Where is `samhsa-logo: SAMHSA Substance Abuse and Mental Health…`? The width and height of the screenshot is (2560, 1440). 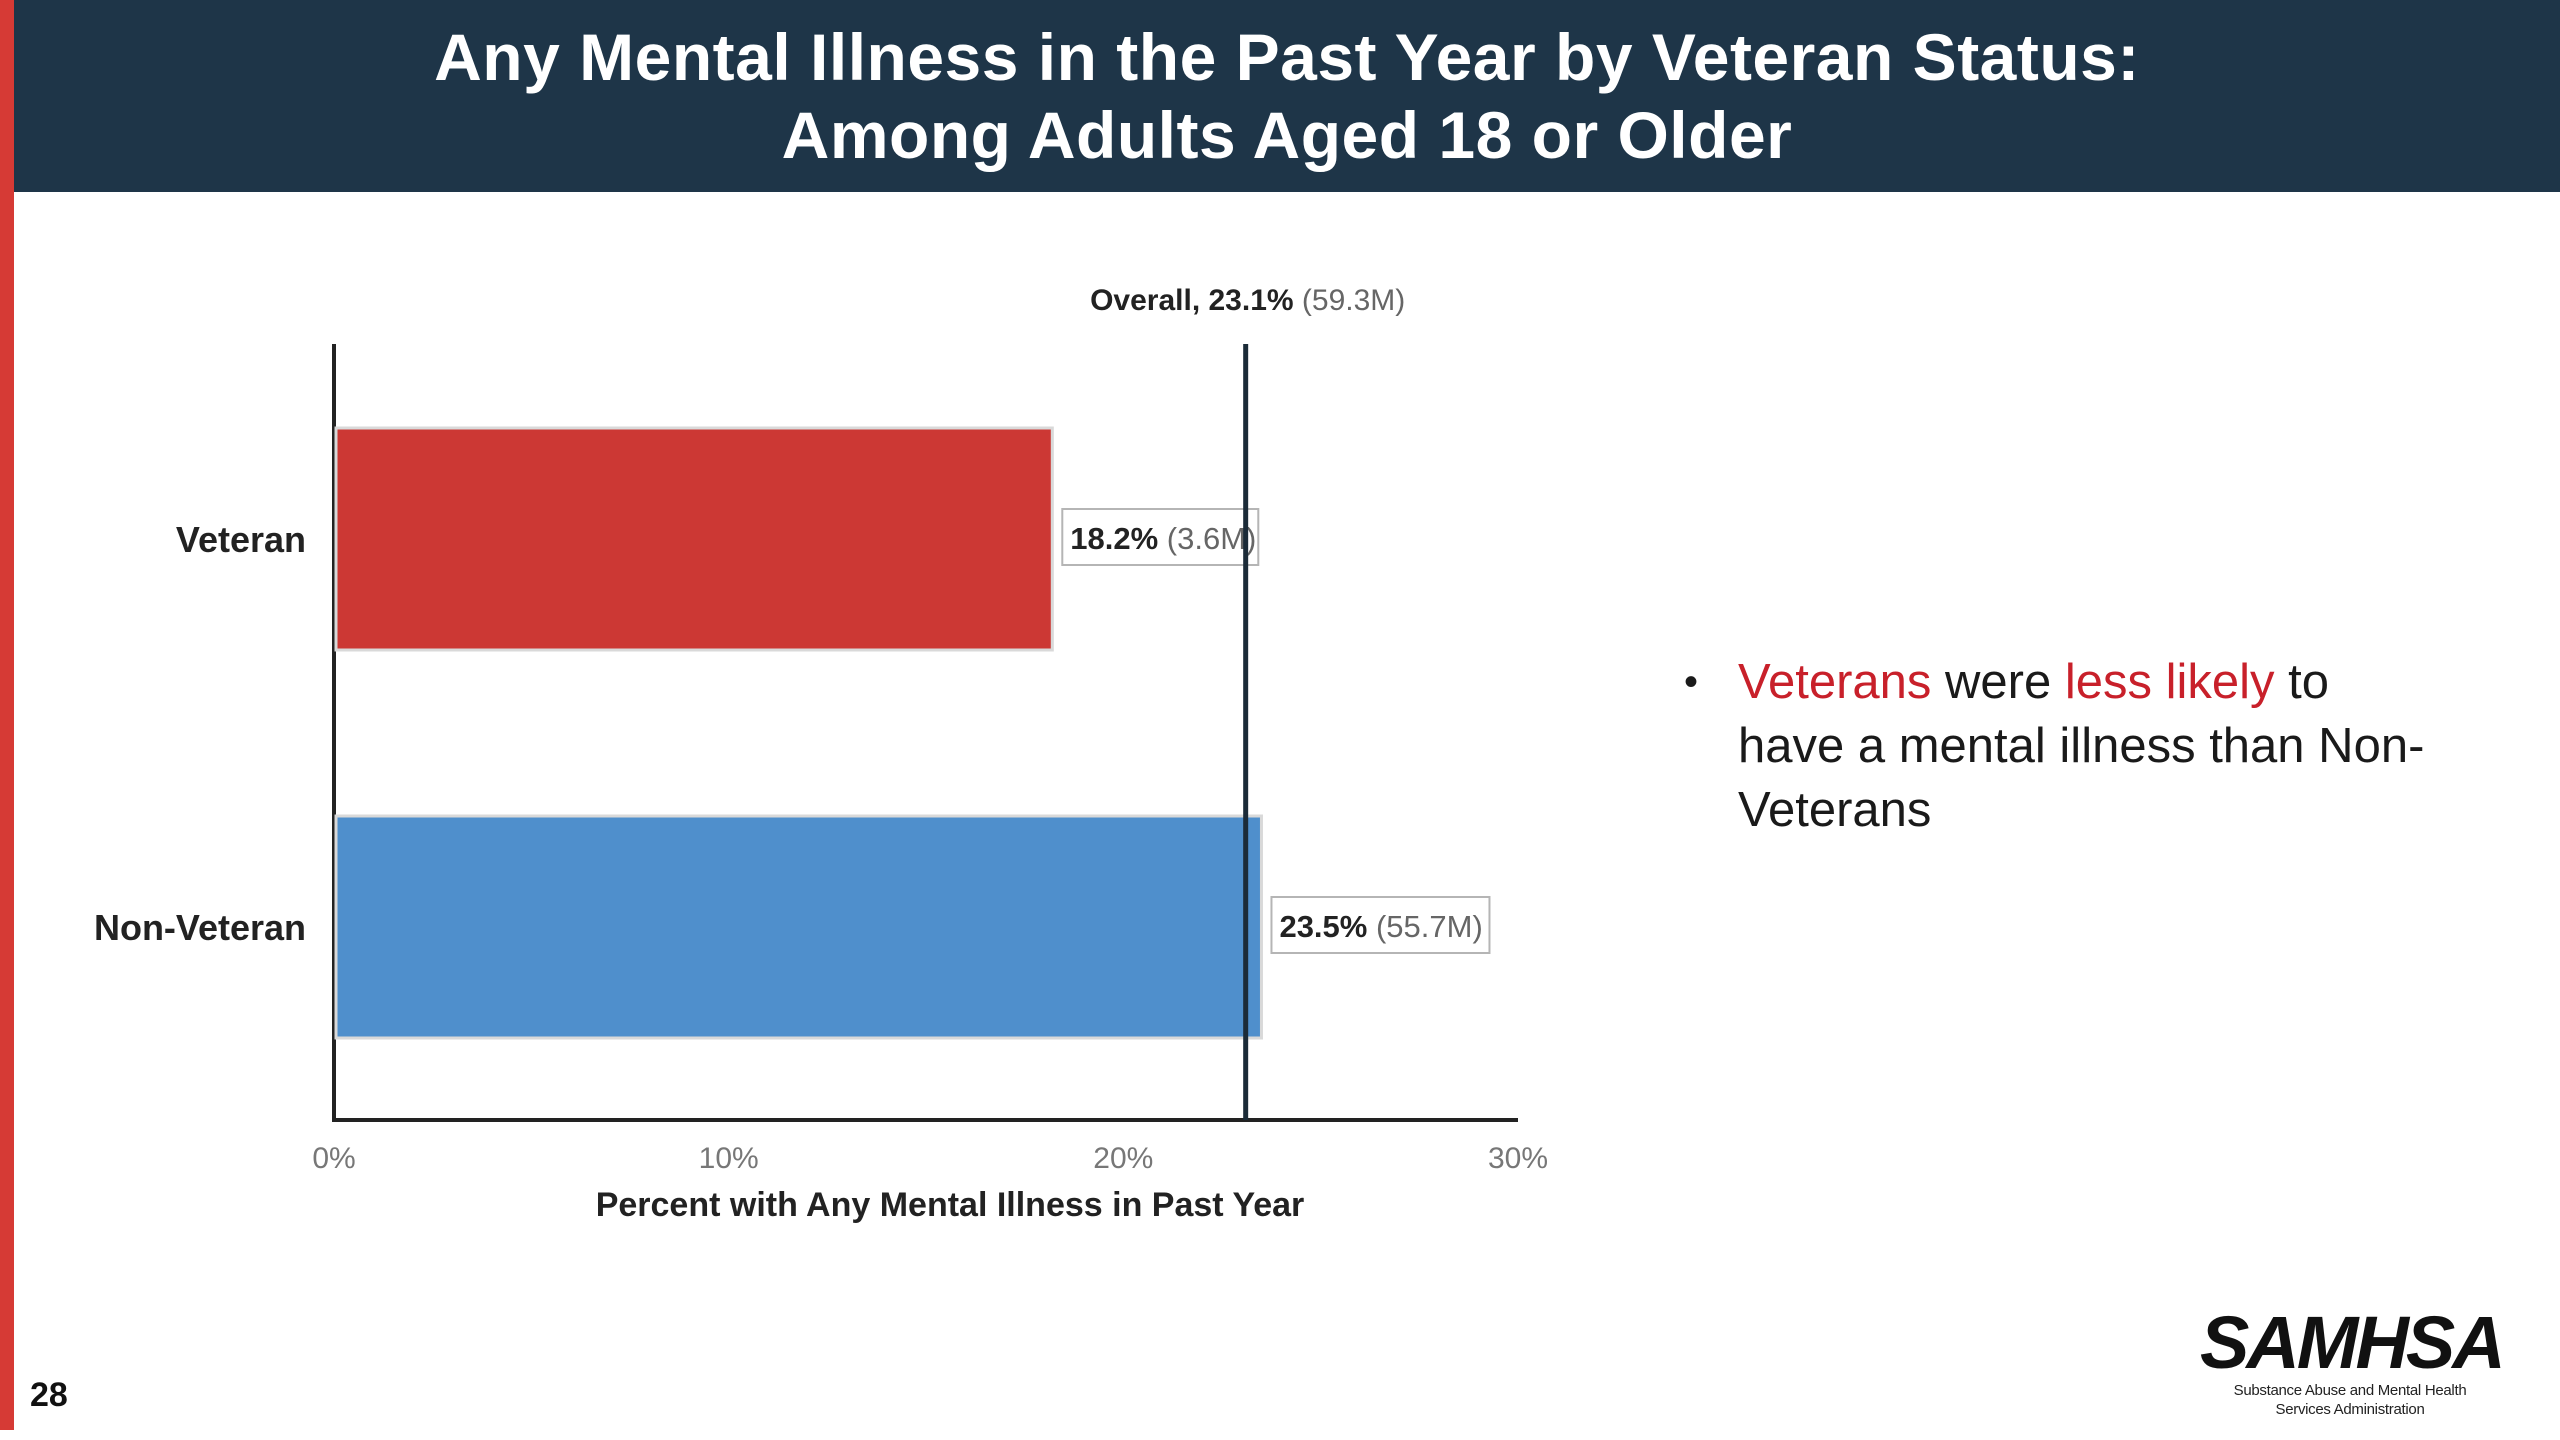
samhsa-logo: SAMHSA Substance Abuse and Mental Health… is located at coordinates (2353, 1360).